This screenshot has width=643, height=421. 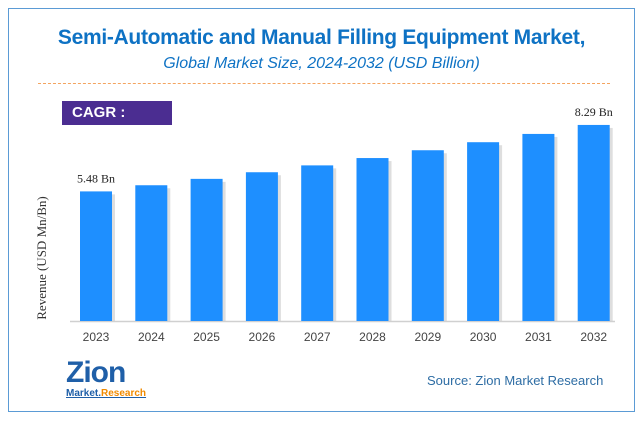 What do you see at coordinates (593, 222) in the screenshot?
I see `bar-2032` at bounding box center [593, 222].